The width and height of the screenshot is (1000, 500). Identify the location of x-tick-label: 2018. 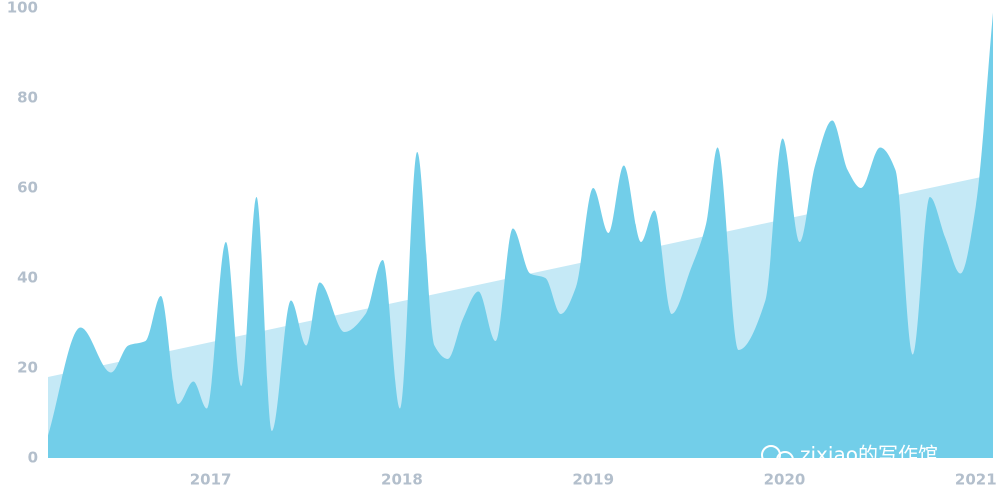
(402, 480).